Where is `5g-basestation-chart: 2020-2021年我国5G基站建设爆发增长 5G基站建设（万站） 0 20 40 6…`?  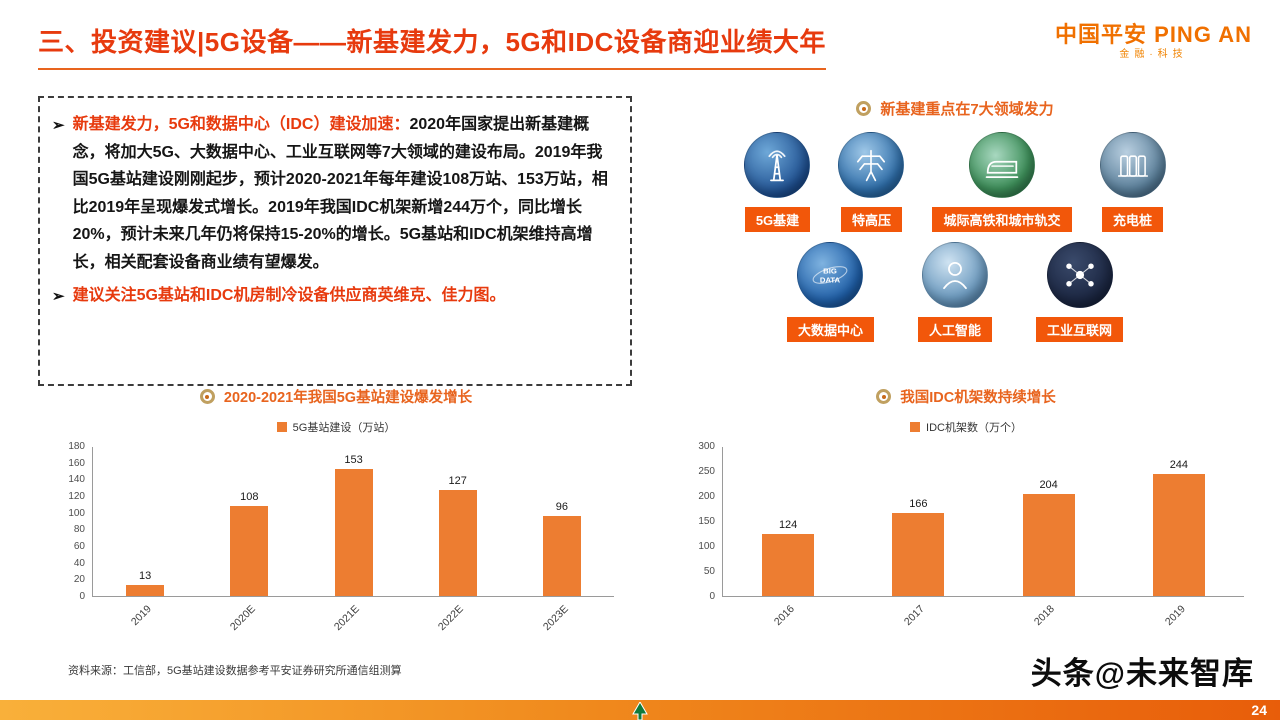
5g-basestation-chart: 2020-2021年我国5G基站建设爆发增长 5G基站建设（万站） 0 20 40 6… is located at coordinates (336, 509).